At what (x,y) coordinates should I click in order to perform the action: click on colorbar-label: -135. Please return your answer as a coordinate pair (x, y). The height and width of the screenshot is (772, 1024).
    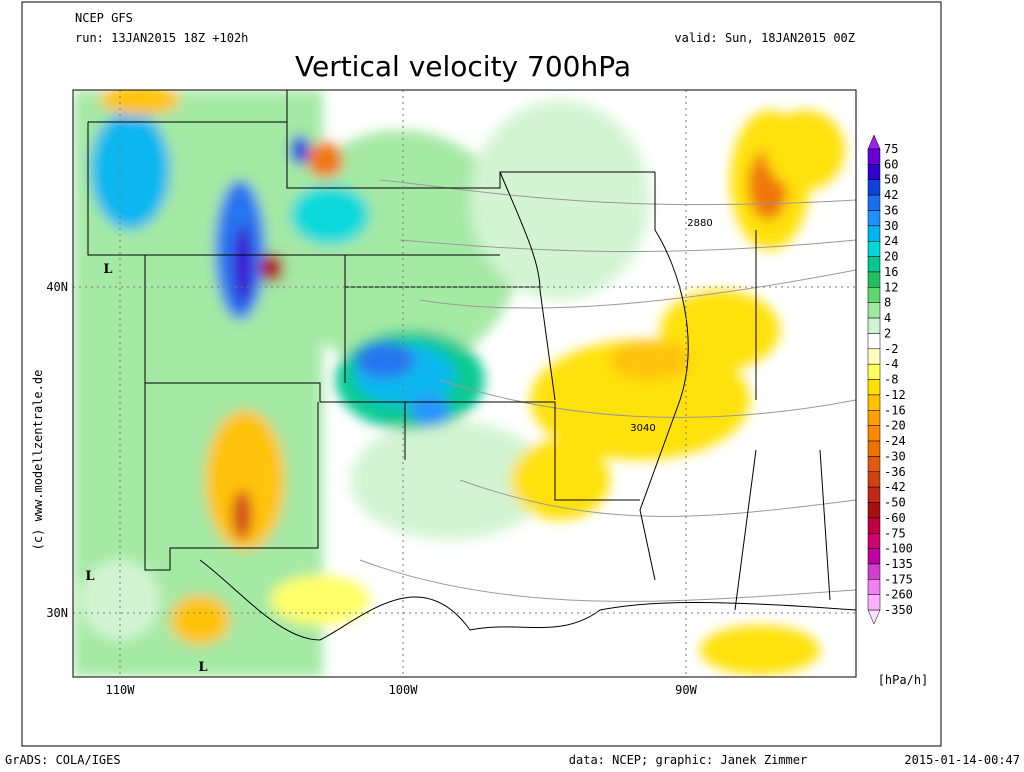
    Looking at the image, I should click on (898, 564).